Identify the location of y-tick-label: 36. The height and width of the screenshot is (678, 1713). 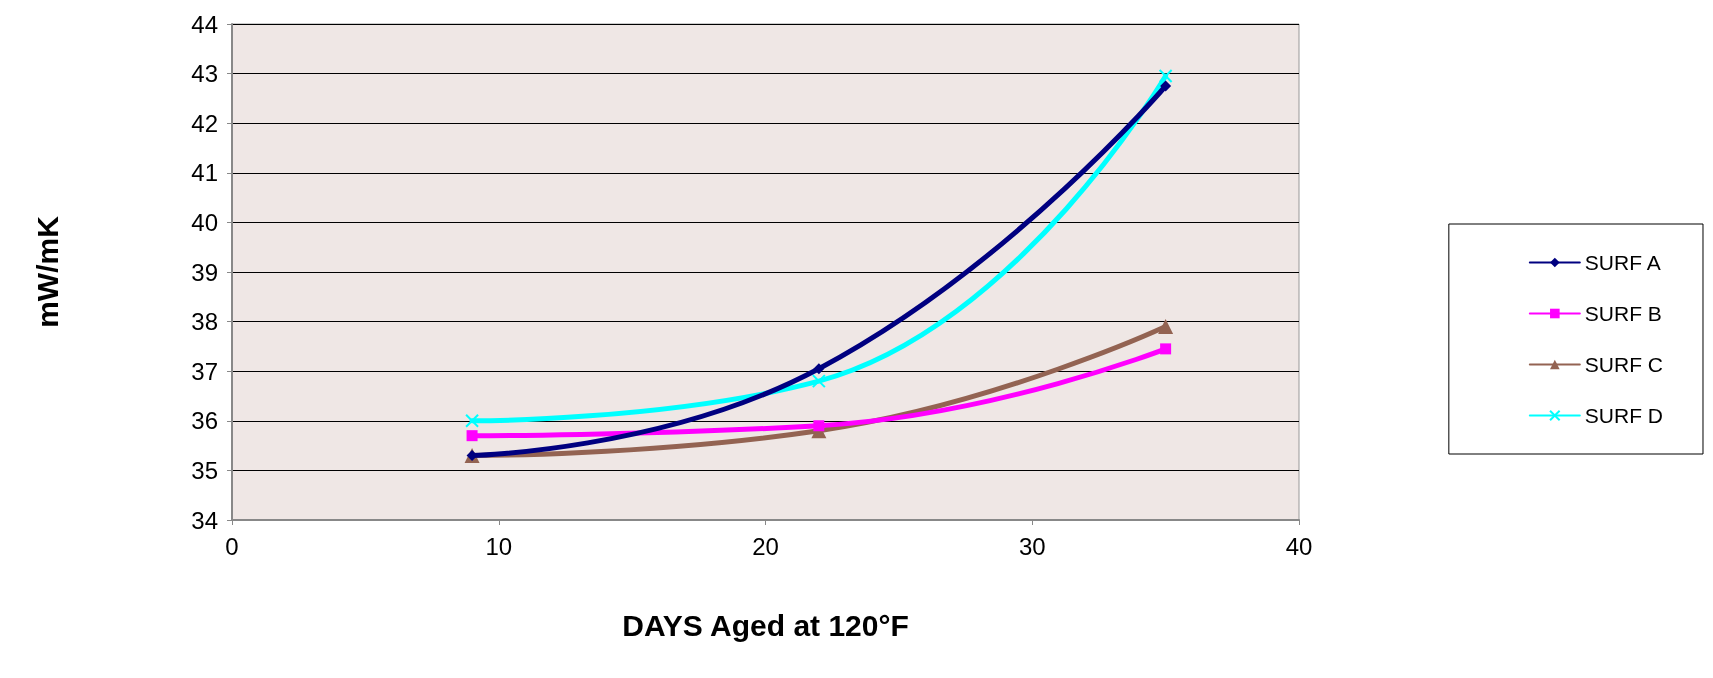
(204, 421).